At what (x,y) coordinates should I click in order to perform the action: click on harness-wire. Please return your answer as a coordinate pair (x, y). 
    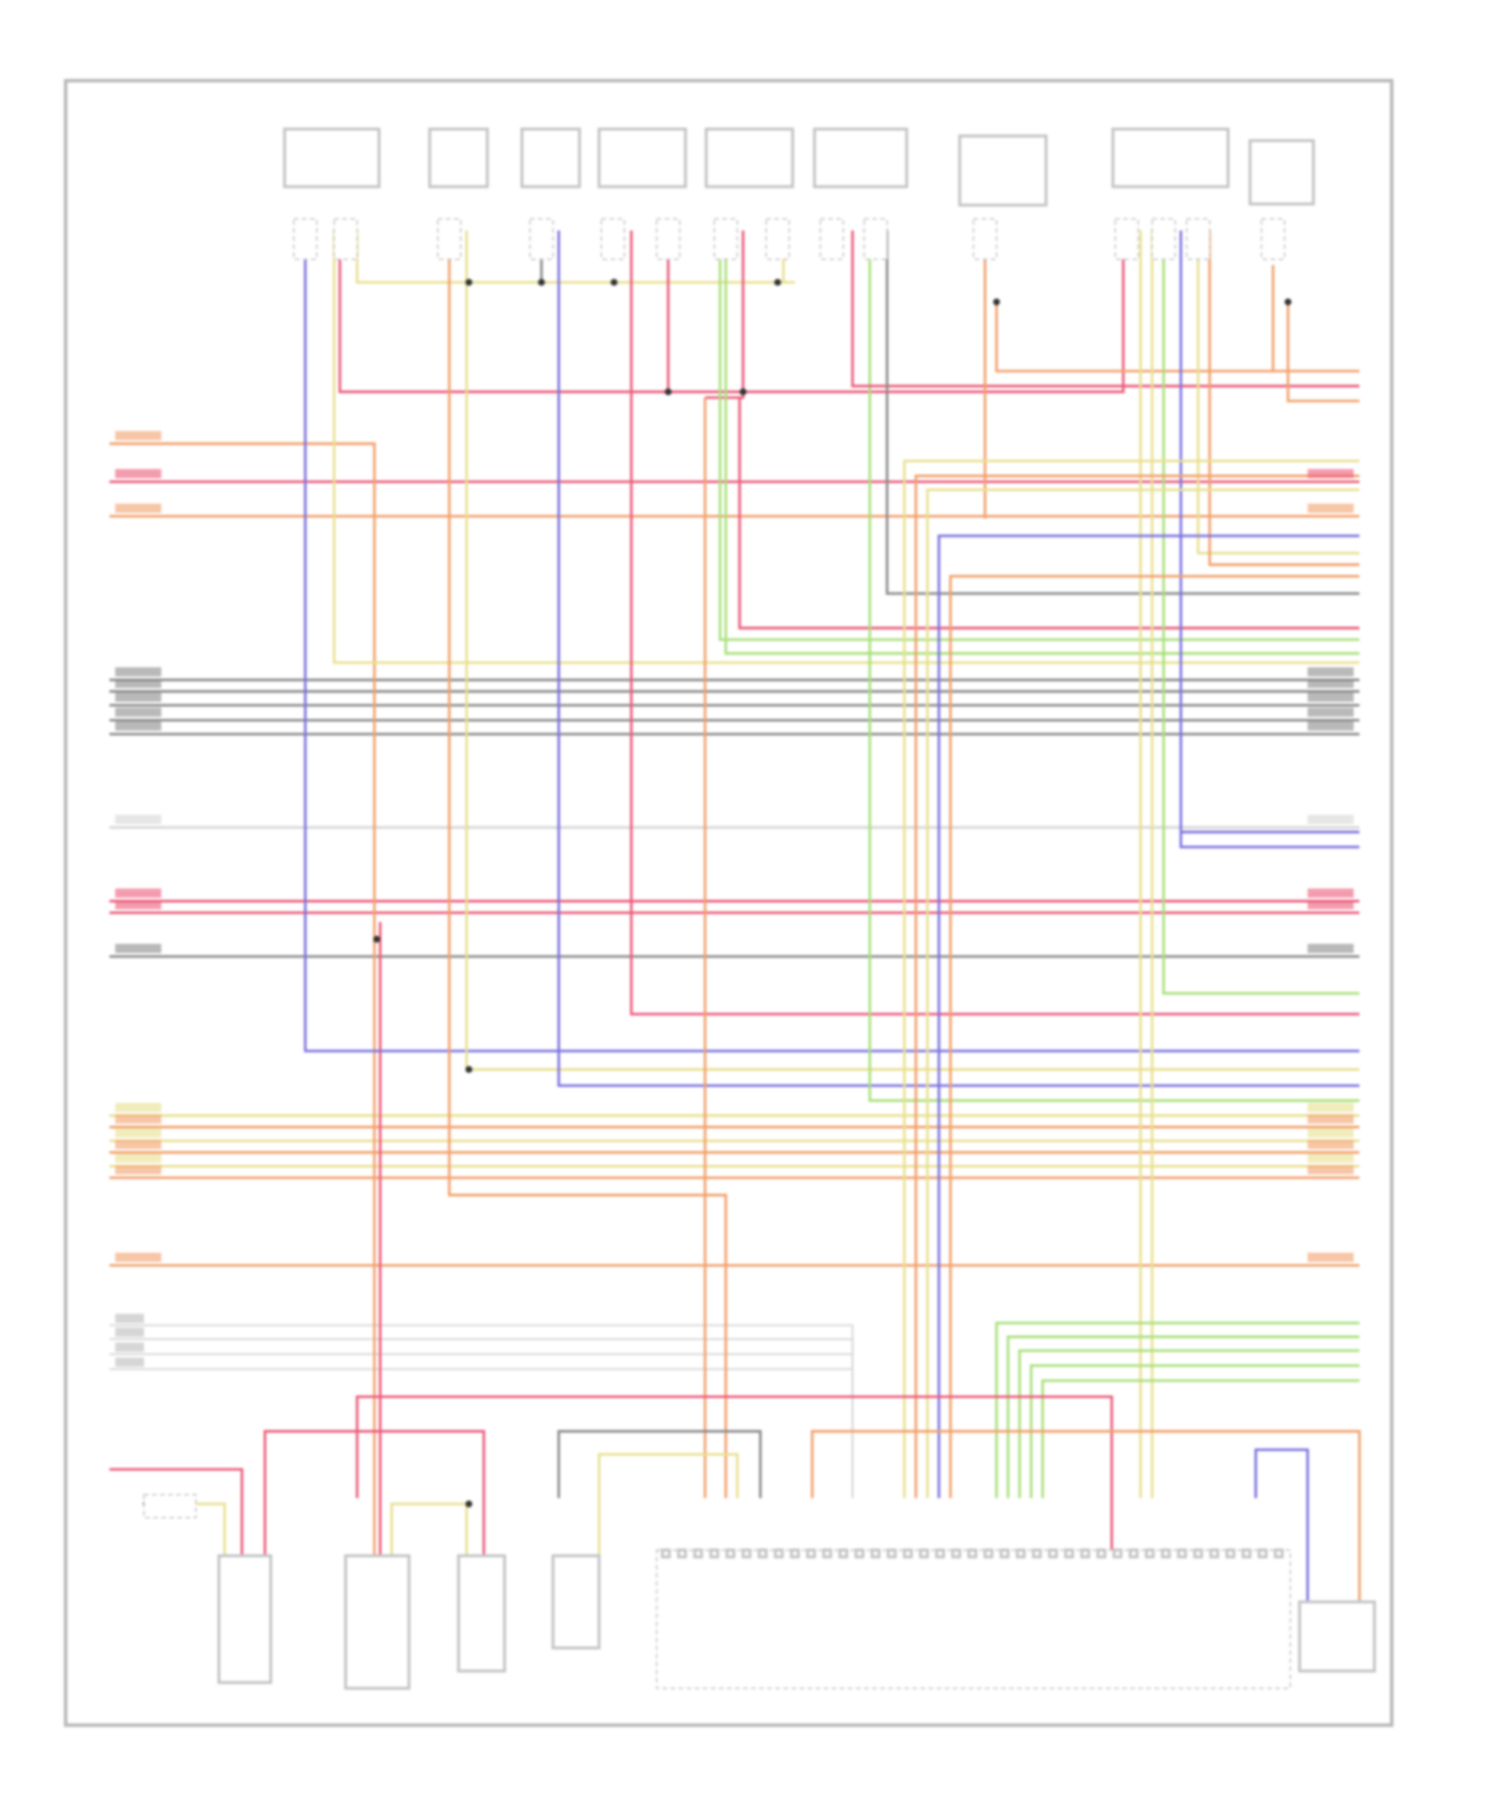
    Looking at the image, I should click on (242, 999).